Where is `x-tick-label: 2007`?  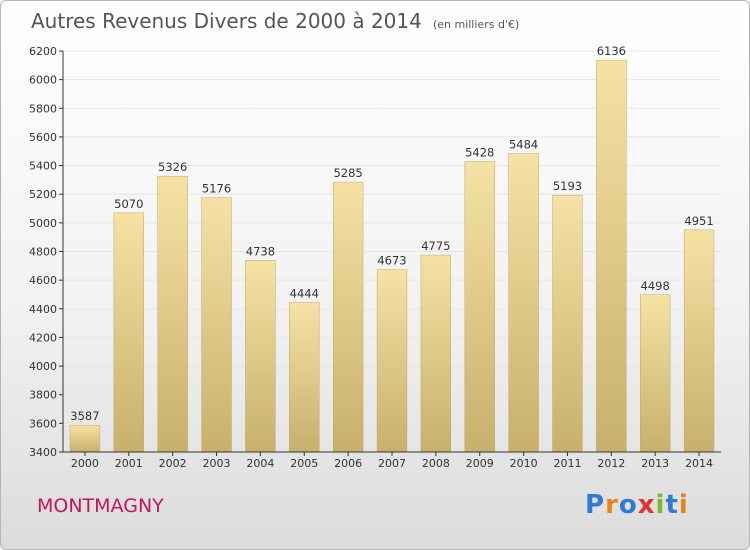 x-tick-label: 2007 is located at coordinates (392, 463).